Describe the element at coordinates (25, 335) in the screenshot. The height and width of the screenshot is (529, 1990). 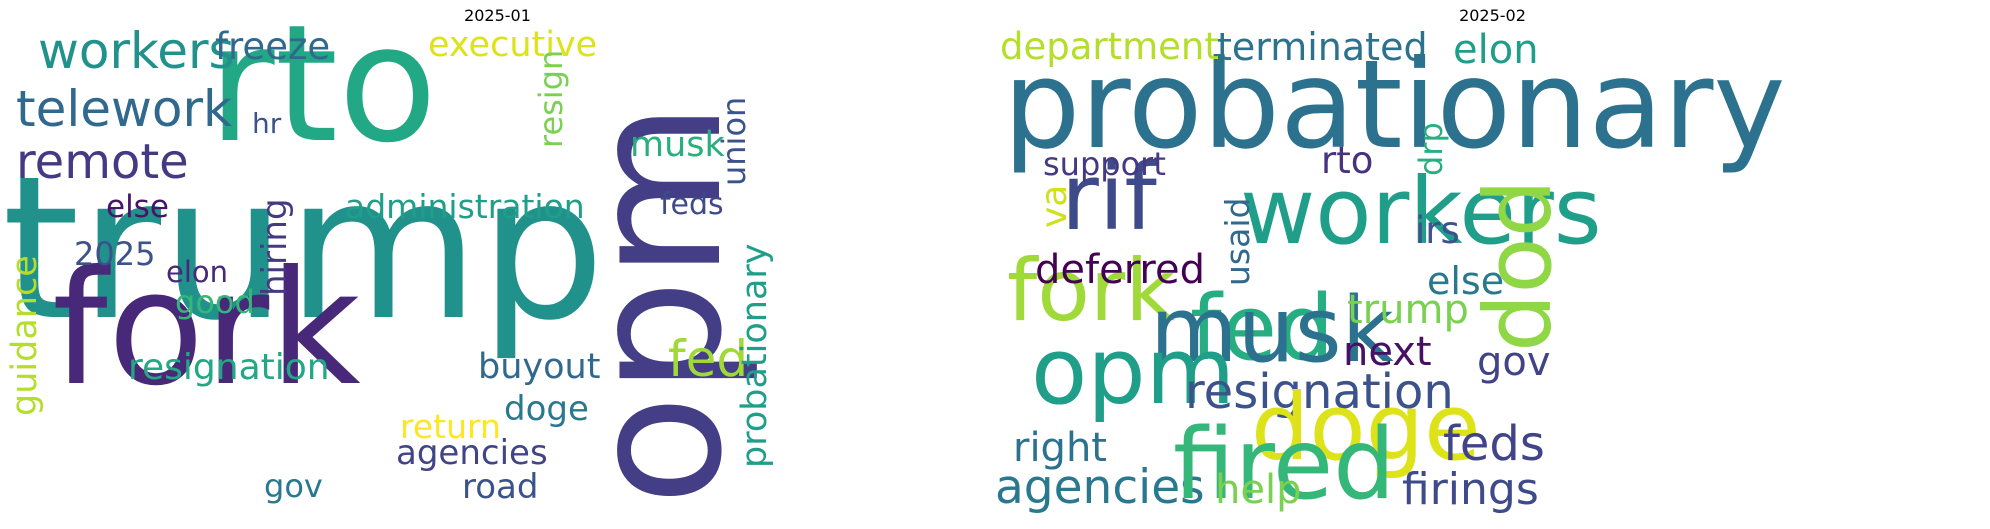
I see `word-guidance: guidance` at that location.